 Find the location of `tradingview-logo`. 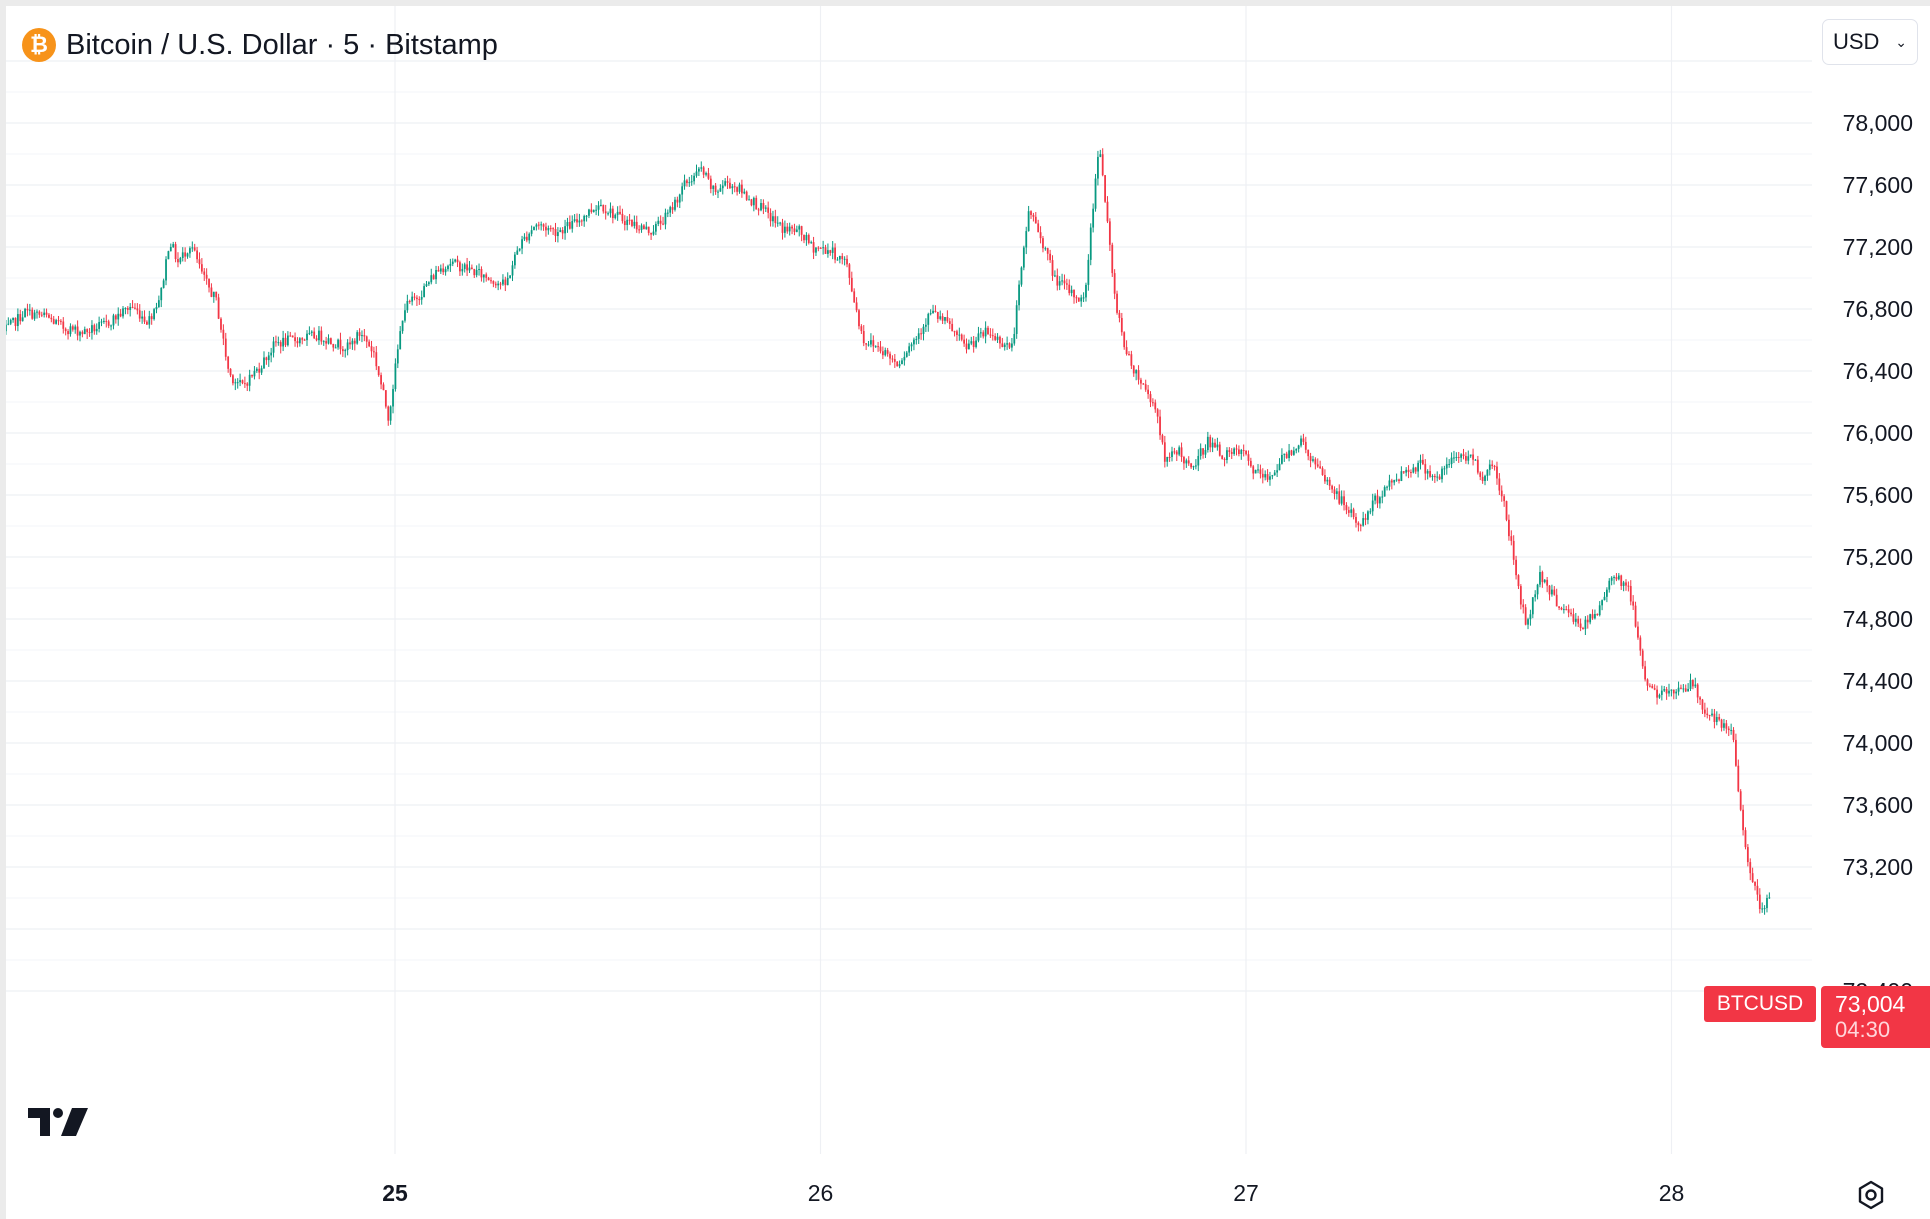

tradingview-logo is located at coordinates (59, 1123).